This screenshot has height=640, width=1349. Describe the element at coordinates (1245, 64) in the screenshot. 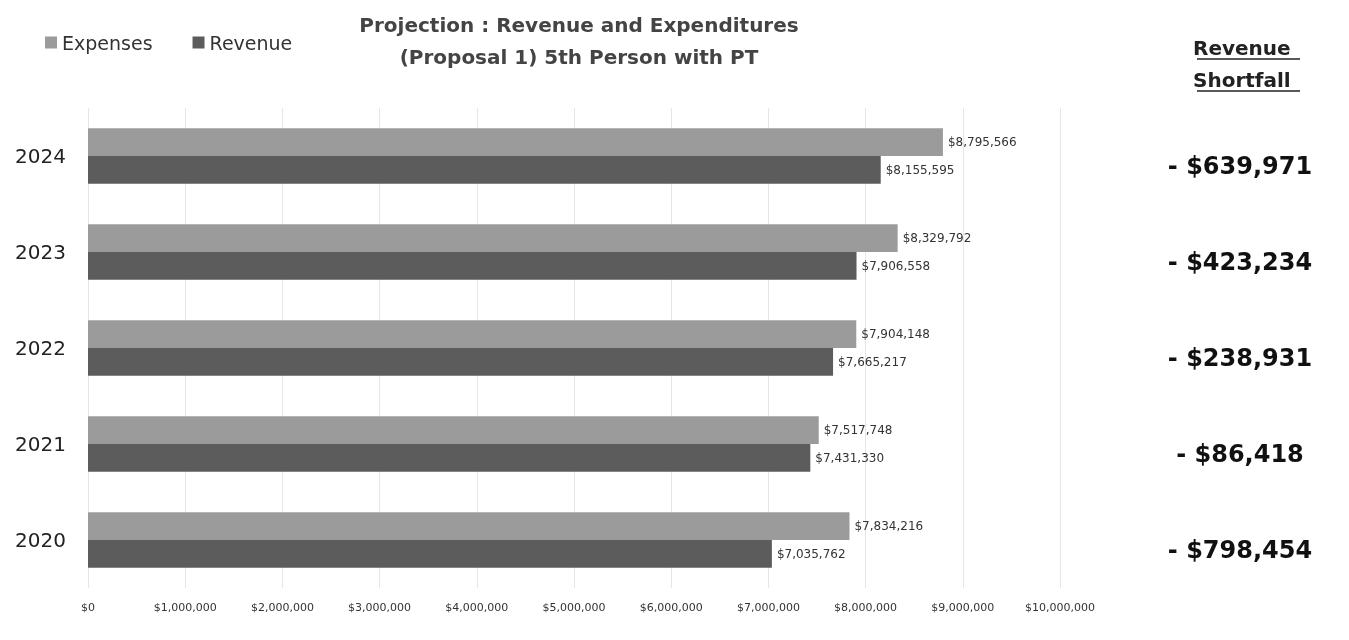

I see `text: Revenue Shortfall` at that location.